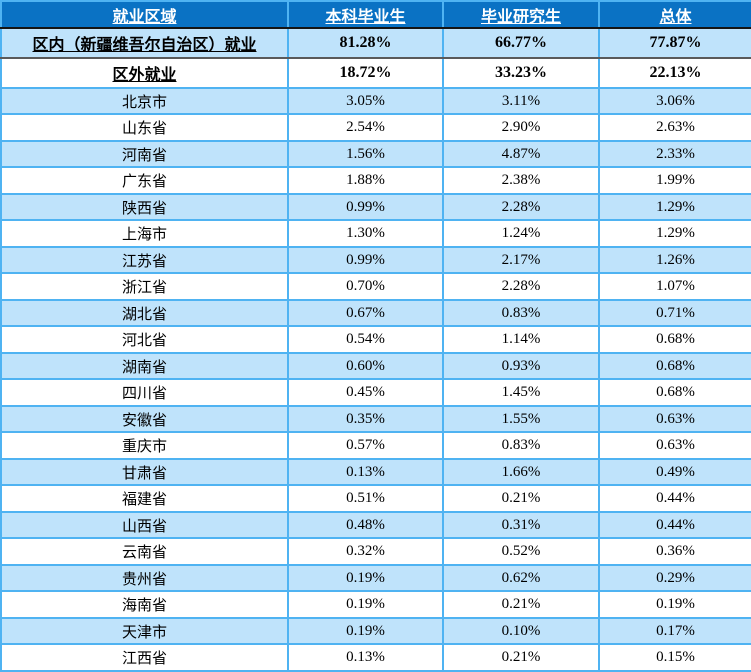 The height and width of the screenshot is (672, 751). I want to click on region-cell: 湖北省, so click(144, 313).